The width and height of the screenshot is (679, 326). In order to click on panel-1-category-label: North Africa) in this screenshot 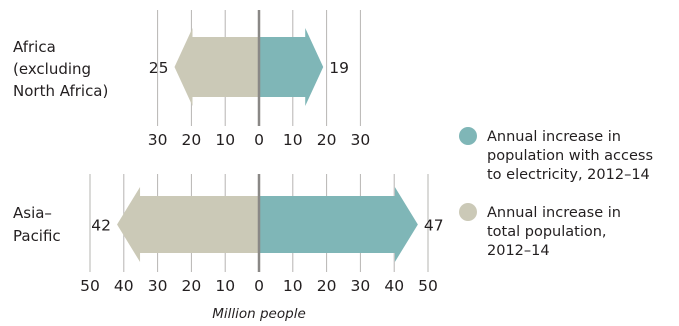, I will do `click(60, 91)`.